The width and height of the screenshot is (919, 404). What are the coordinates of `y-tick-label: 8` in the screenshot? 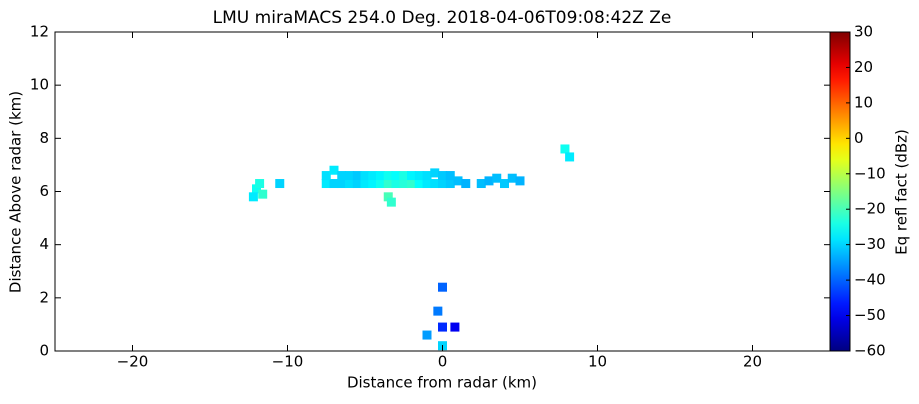 It's located at (44, 138).